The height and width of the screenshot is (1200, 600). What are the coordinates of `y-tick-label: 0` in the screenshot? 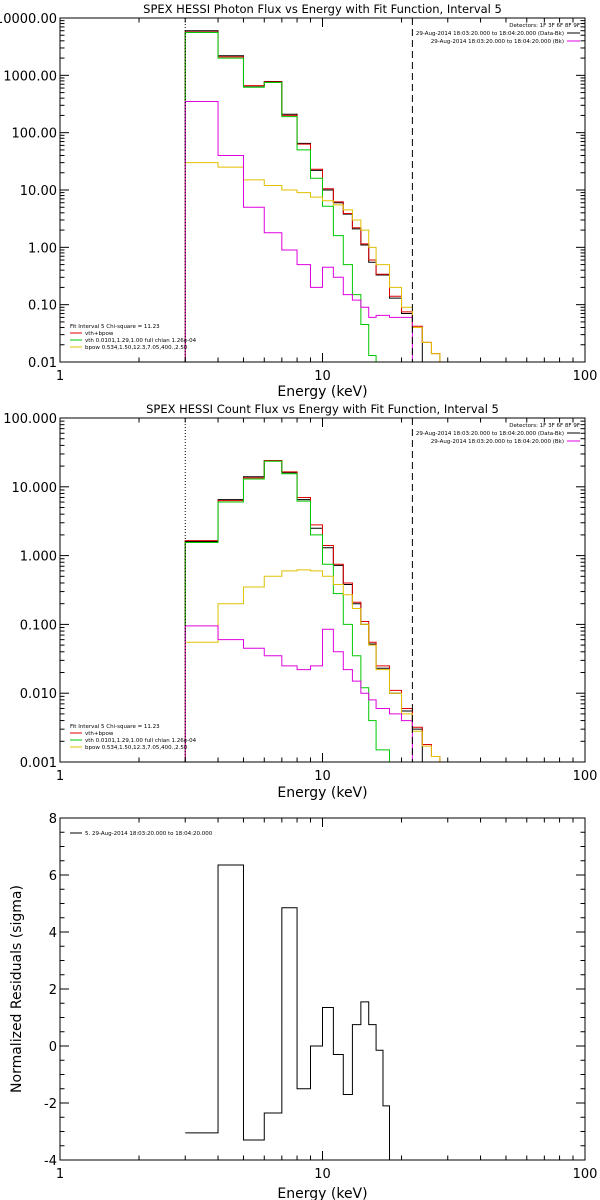 It's located at (53, 1047).